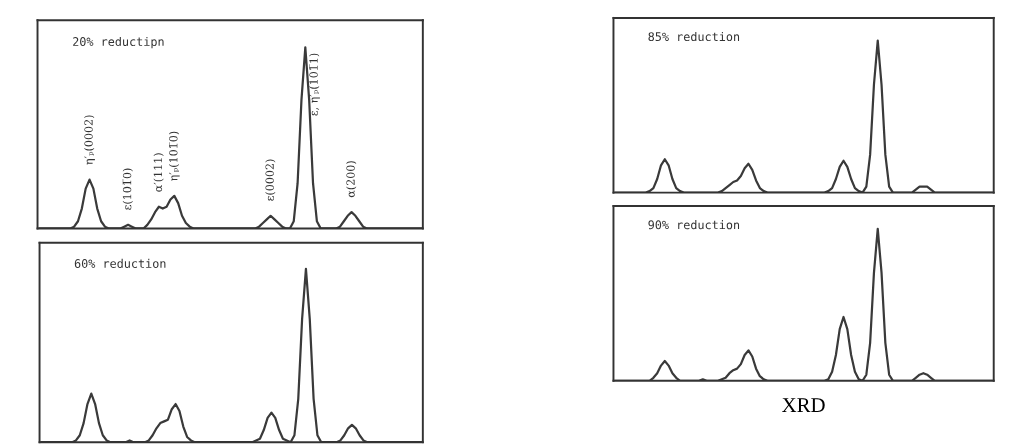  Describe the element at coordinates (127, 189) in the screenshot. I see `annotation: ε(101̅0)` at that location.